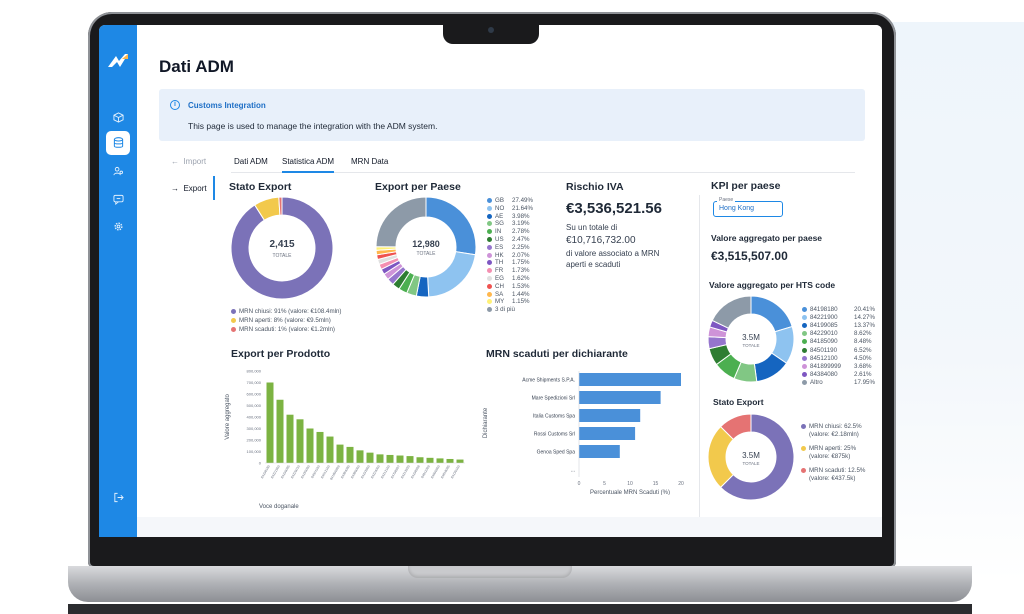  I want to click on app-logo, so click(118, 60).